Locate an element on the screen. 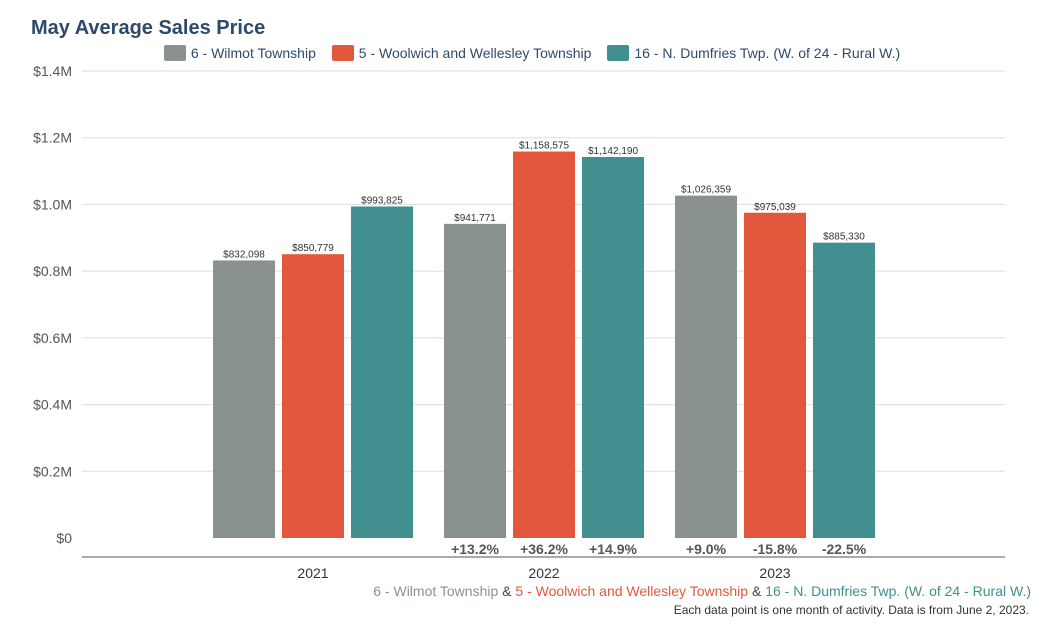 The image size is (1064, 624). chart-title: May Average Sales Price is located at coordinates (148, 28).